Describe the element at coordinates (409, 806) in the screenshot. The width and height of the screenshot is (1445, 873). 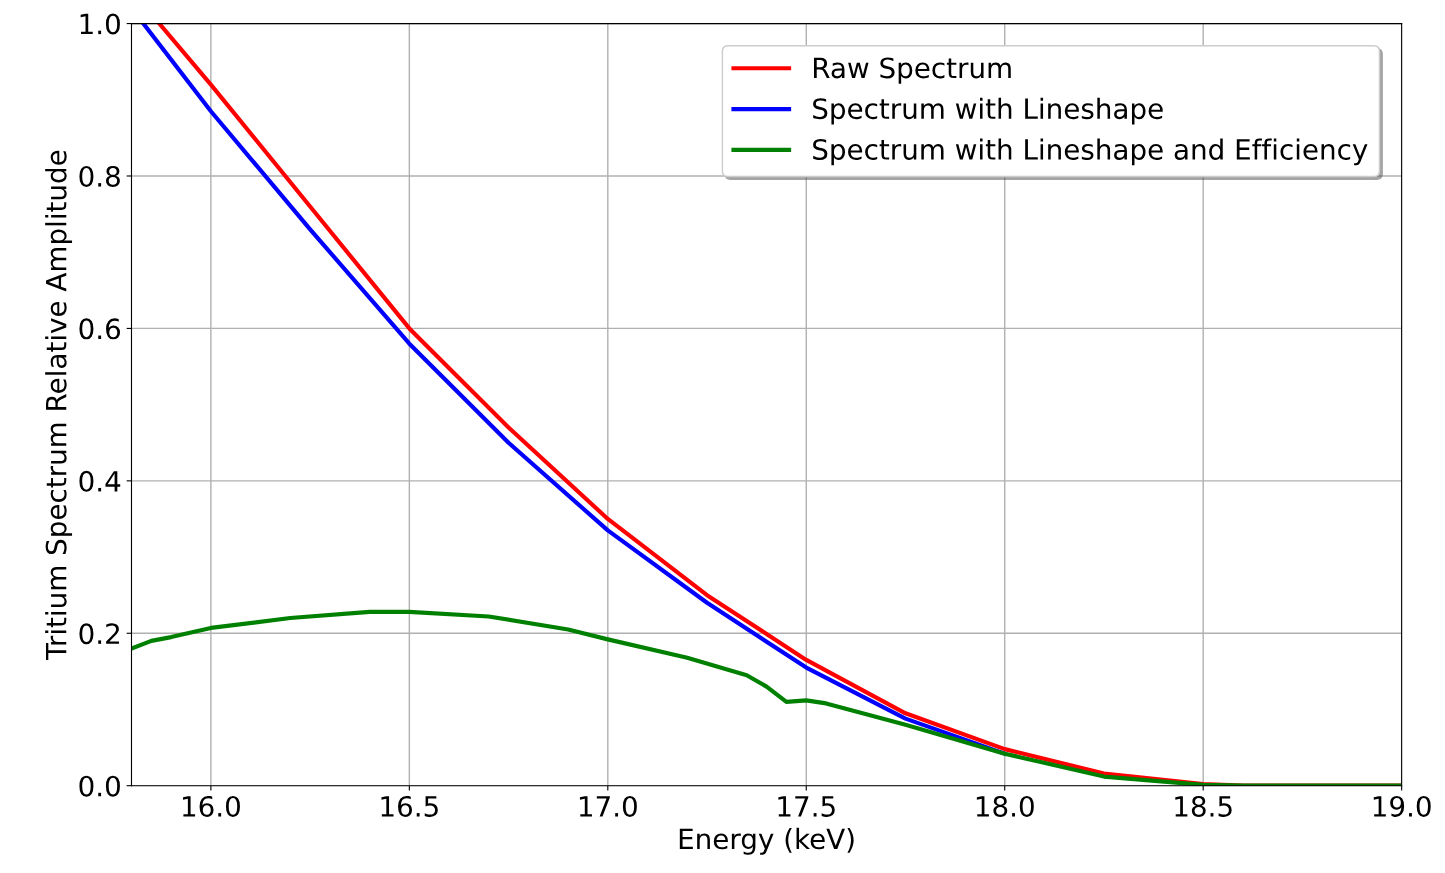
I see `x-tick-label: 16.5` at that location.